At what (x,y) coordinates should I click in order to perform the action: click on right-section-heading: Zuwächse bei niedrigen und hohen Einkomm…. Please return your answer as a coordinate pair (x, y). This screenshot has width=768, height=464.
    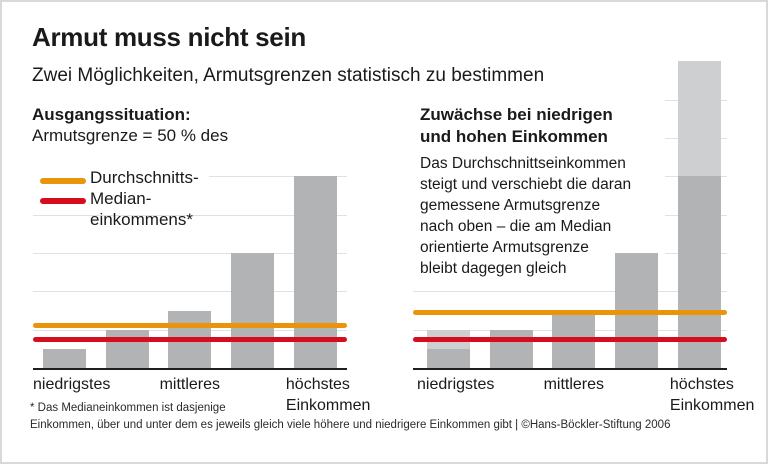
    Looking at the image, I should click on (516, 125).